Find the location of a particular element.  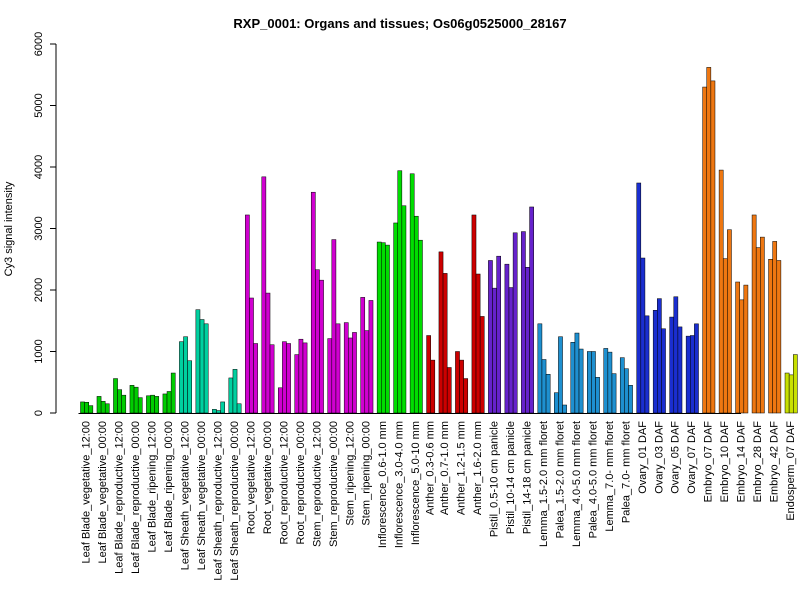

y-tick-label: 0 is located at coordinates (39, 413).